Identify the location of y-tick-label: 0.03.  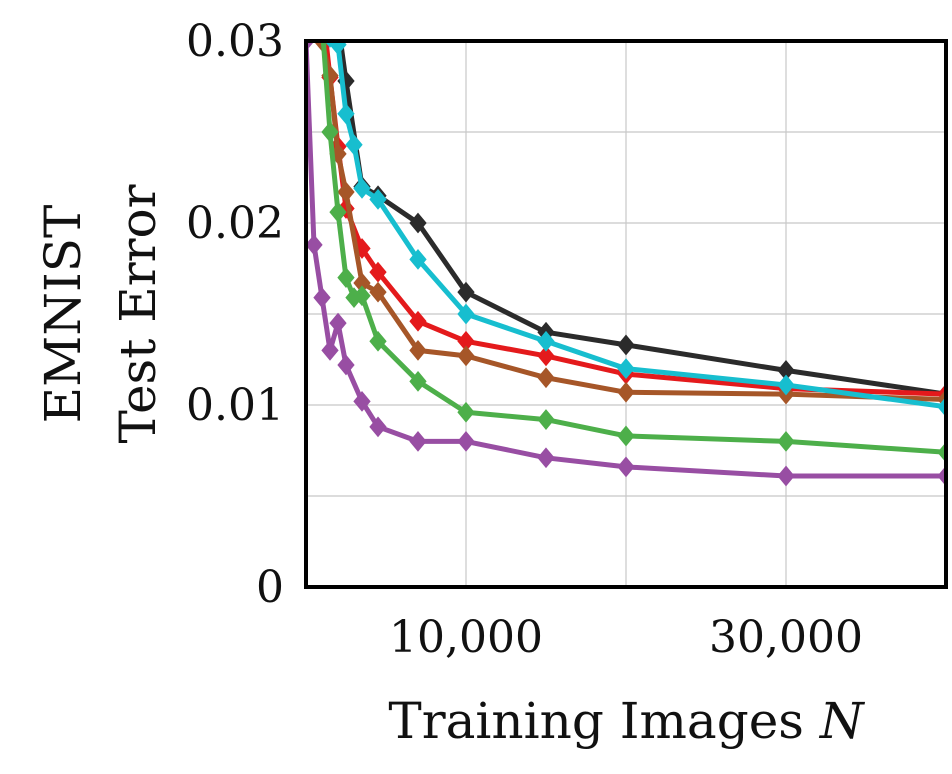
(235, 41).